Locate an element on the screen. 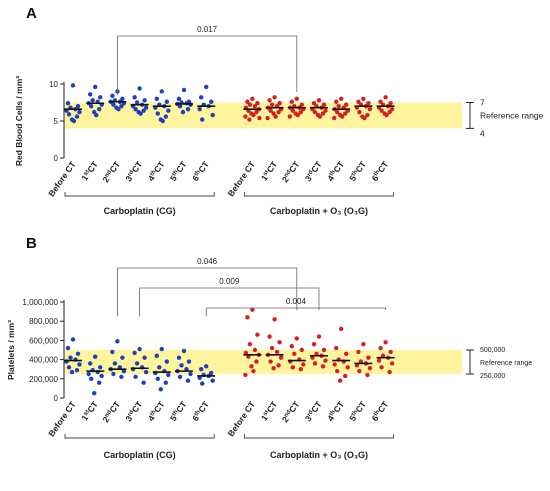  category-label-text: 4thCT is located at coordinates (335, 171).